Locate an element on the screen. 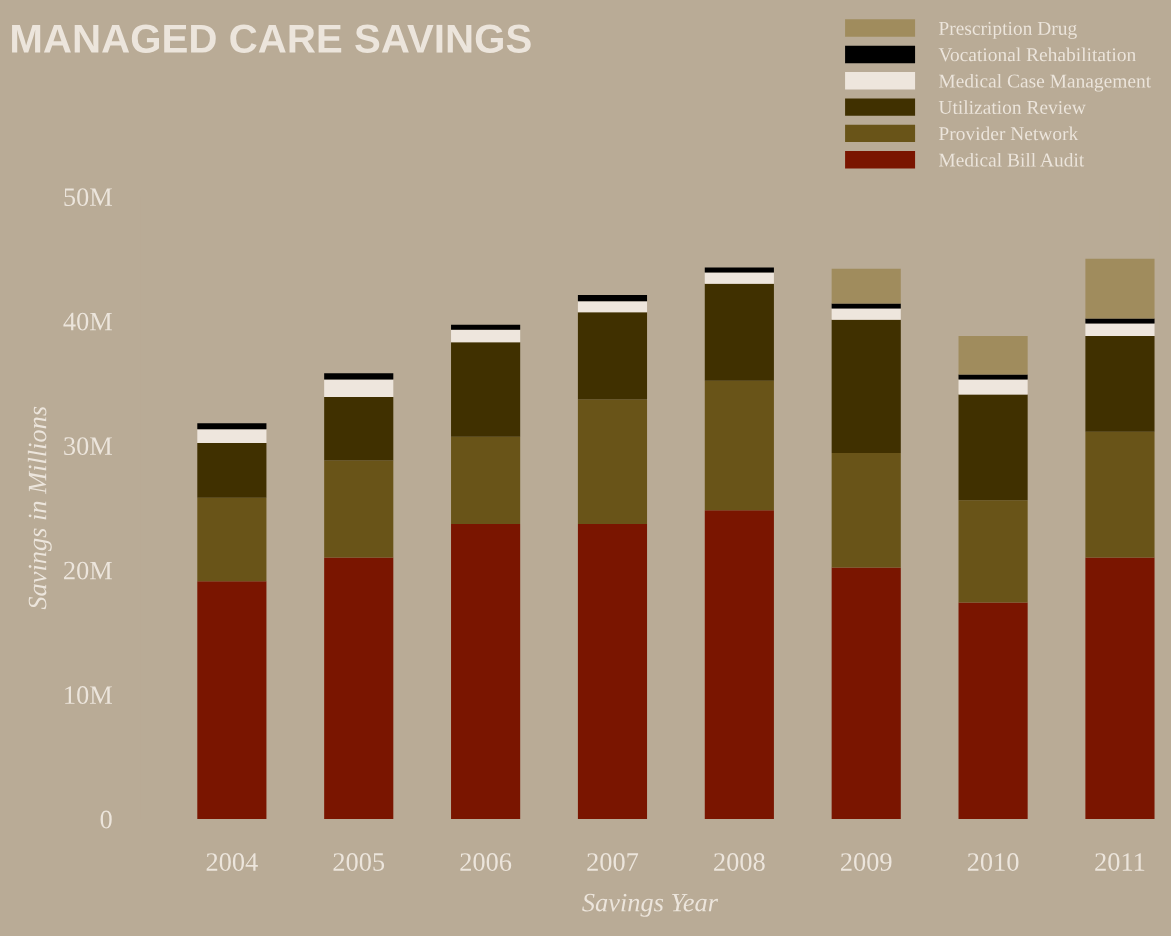 This screenshot has height=936, width=1171. x-axis-title: Savings Year is located at coordinates (650, 905).